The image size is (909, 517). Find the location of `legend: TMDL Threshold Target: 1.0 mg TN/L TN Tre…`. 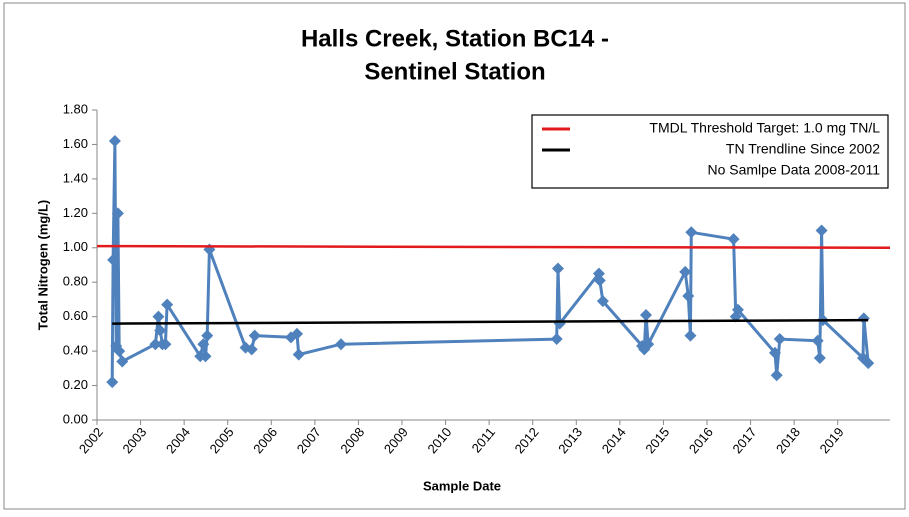

legend: TMDL Threshold Target: 1.0 mg TN/L TN Tre… is located at coordinates (710, 151).